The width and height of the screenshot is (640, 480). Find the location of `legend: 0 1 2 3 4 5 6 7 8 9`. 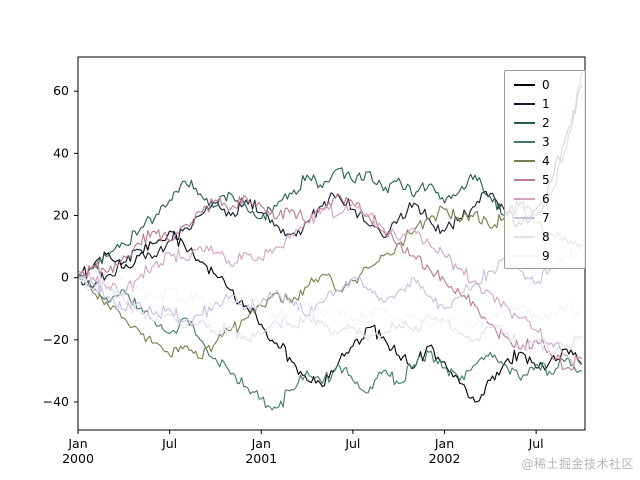

legend: 0 1 2 3 4 5 6 7 8 9 is located at coordinates (545, 169).